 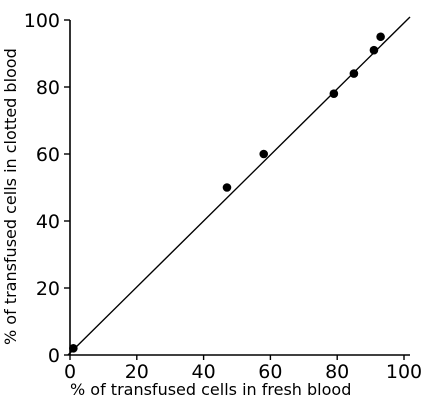 I want to click on y-tick-label: 100, so click(x=42, y=21).